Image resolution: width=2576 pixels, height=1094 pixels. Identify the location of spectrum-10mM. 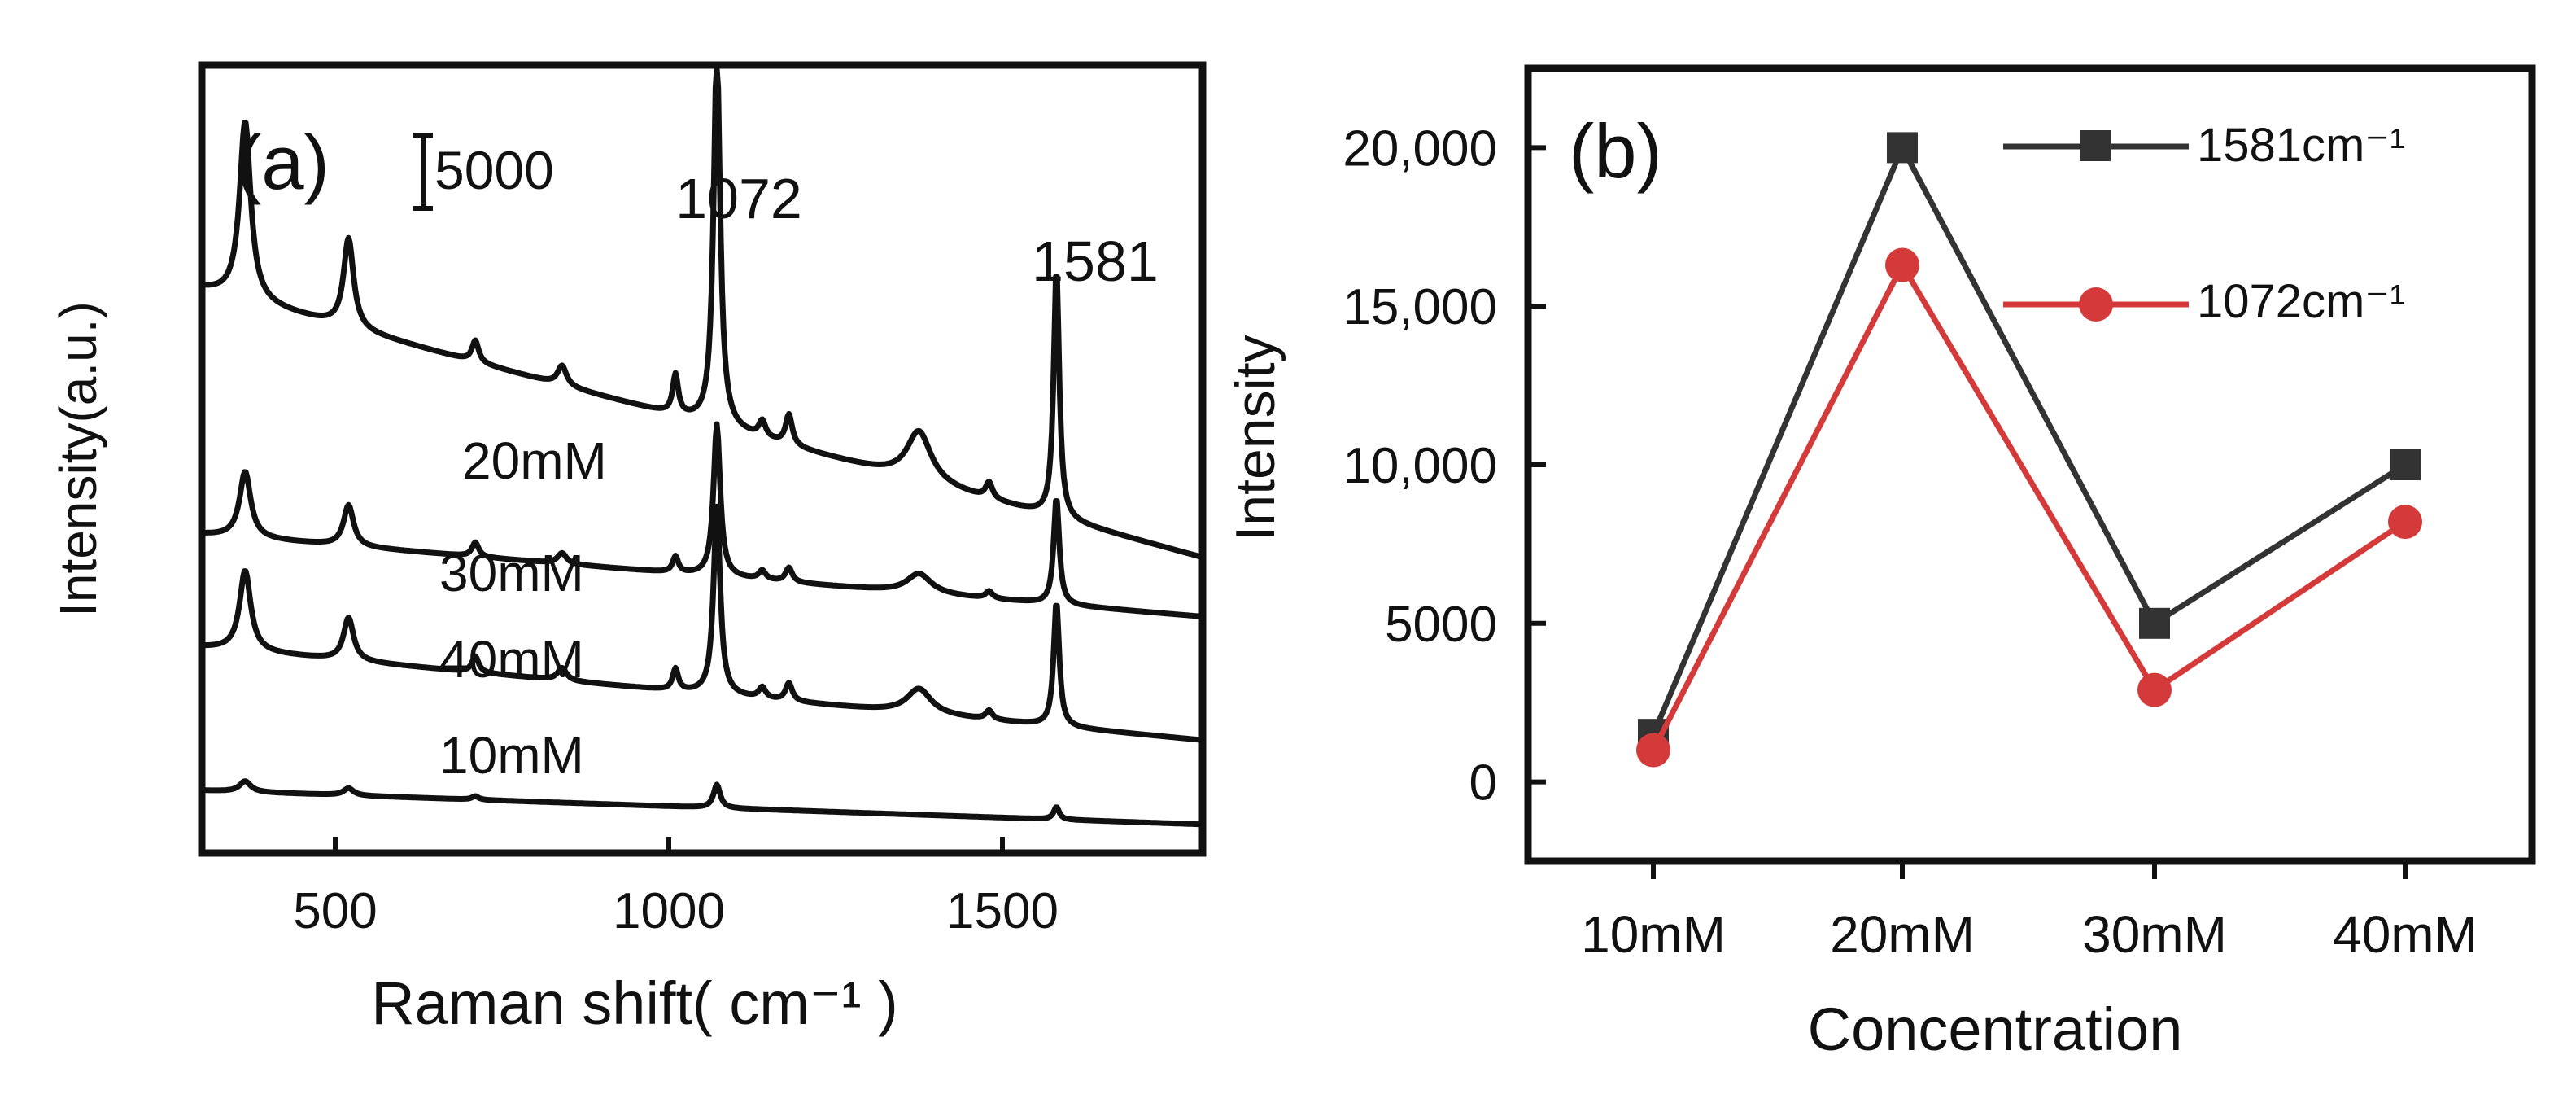
(702, 803).